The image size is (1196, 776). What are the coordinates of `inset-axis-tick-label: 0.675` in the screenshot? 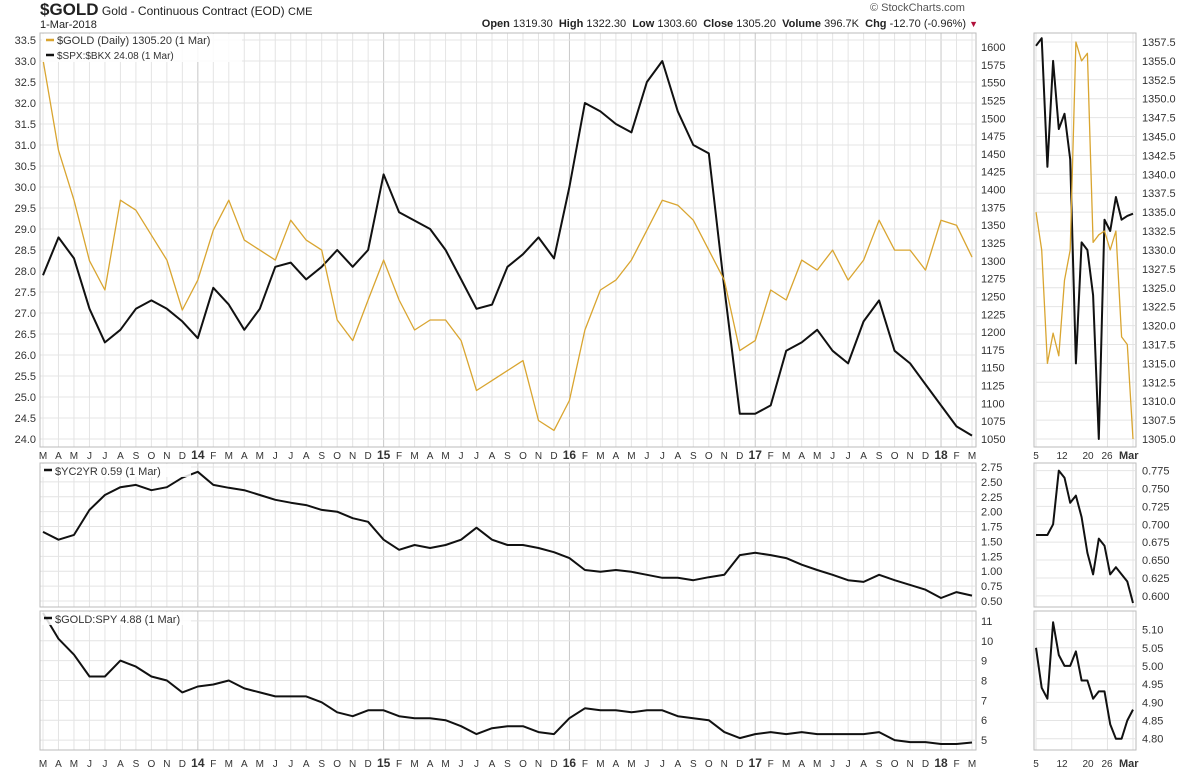 It's located at (1156, 543).